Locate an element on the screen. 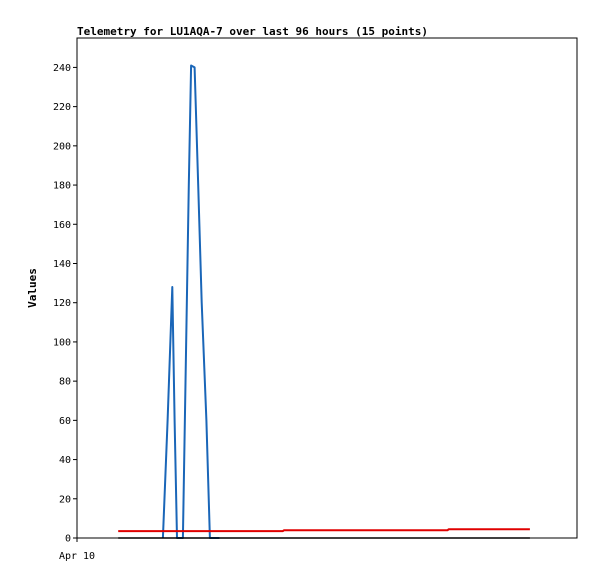 The width and height of the screenshot is (597, 579). y-tick-label: 160 is located at coordinates (62, 225).